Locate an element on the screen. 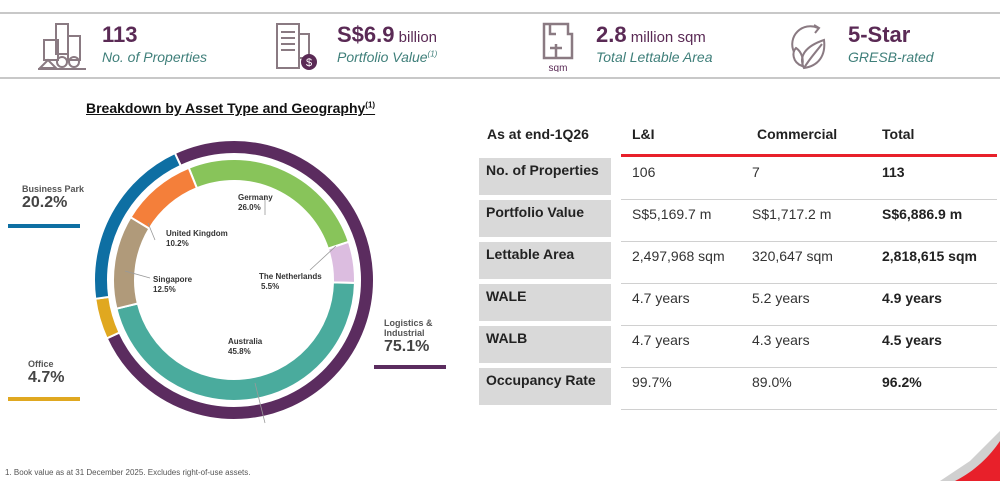  table-cell: 4.5 years is located at coordinates (912, 340).